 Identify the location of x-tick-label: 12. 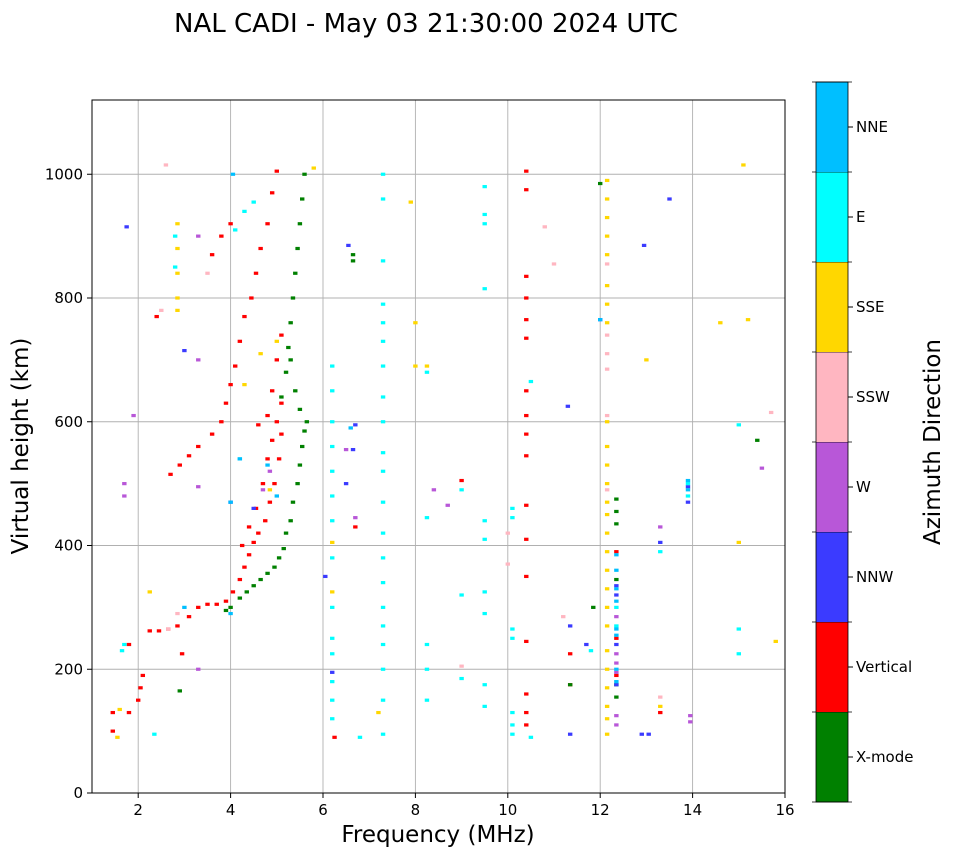
(600, 810).